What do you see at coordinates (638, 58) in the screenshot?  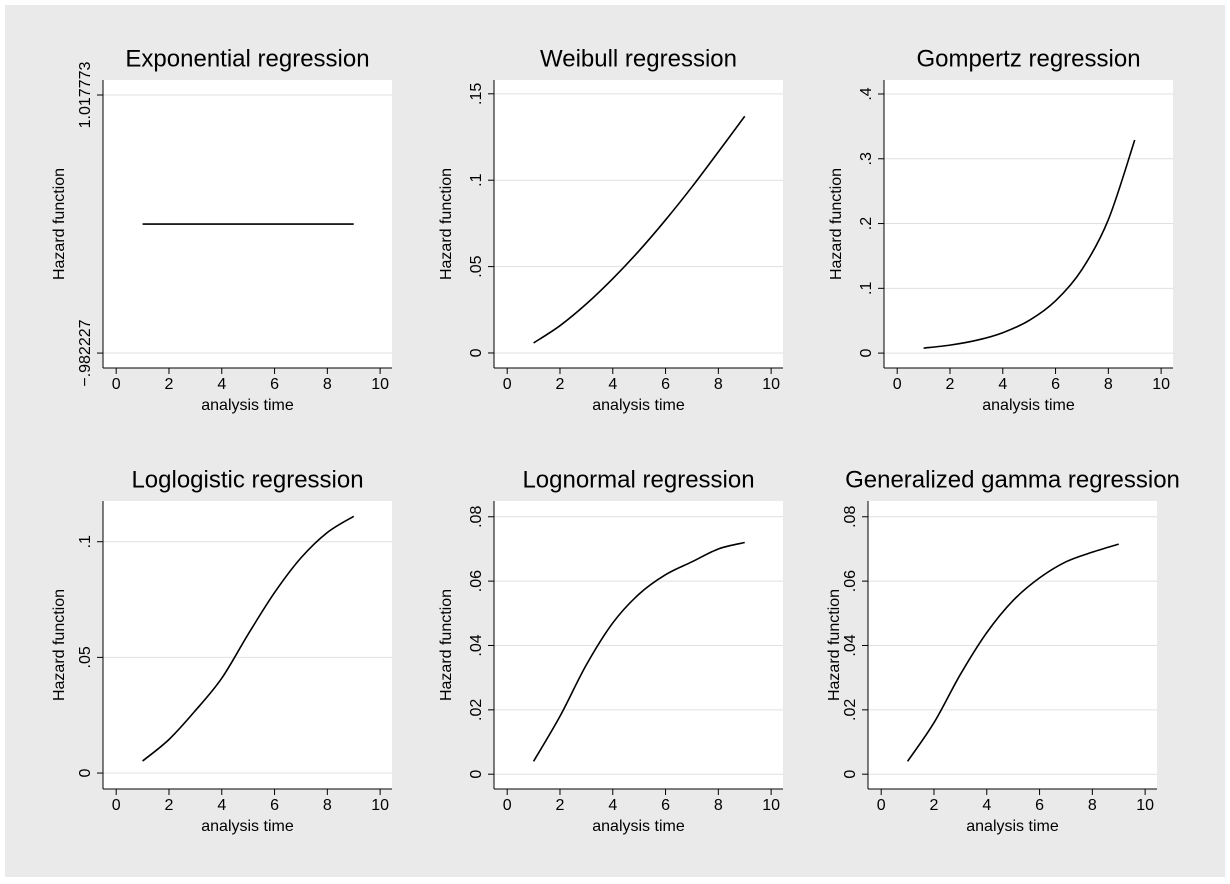 I see `subplot-title: Weibull regression` at bounding box center [638, 58].